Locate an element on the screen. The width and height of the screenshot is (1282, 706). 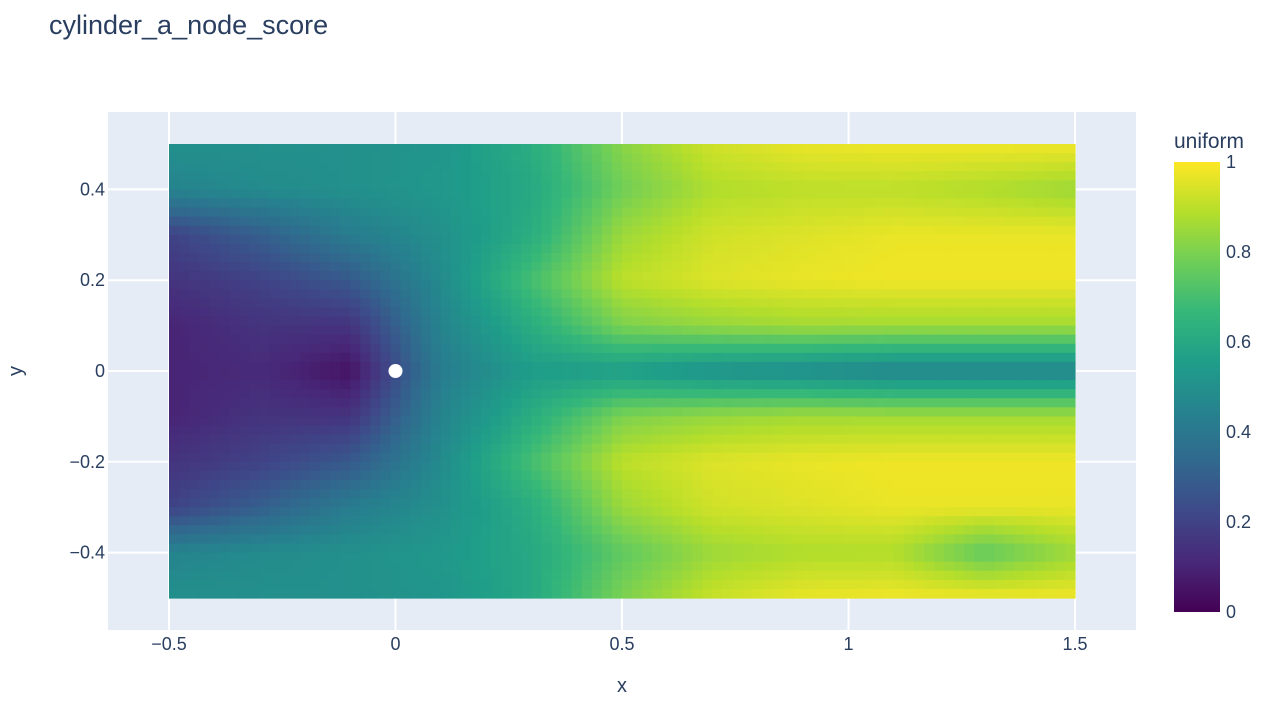
x-tick-label: 0.5 is located at coordinates (621, 644).